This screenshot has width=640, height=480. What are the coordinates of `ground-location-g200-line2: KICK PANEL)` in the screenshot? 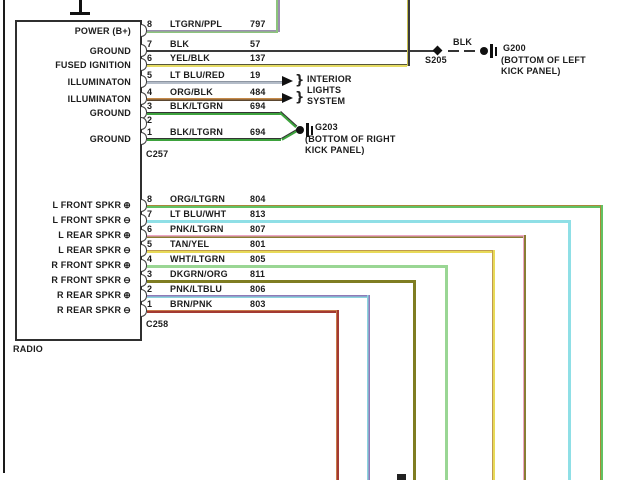 It's located at (531, 71).